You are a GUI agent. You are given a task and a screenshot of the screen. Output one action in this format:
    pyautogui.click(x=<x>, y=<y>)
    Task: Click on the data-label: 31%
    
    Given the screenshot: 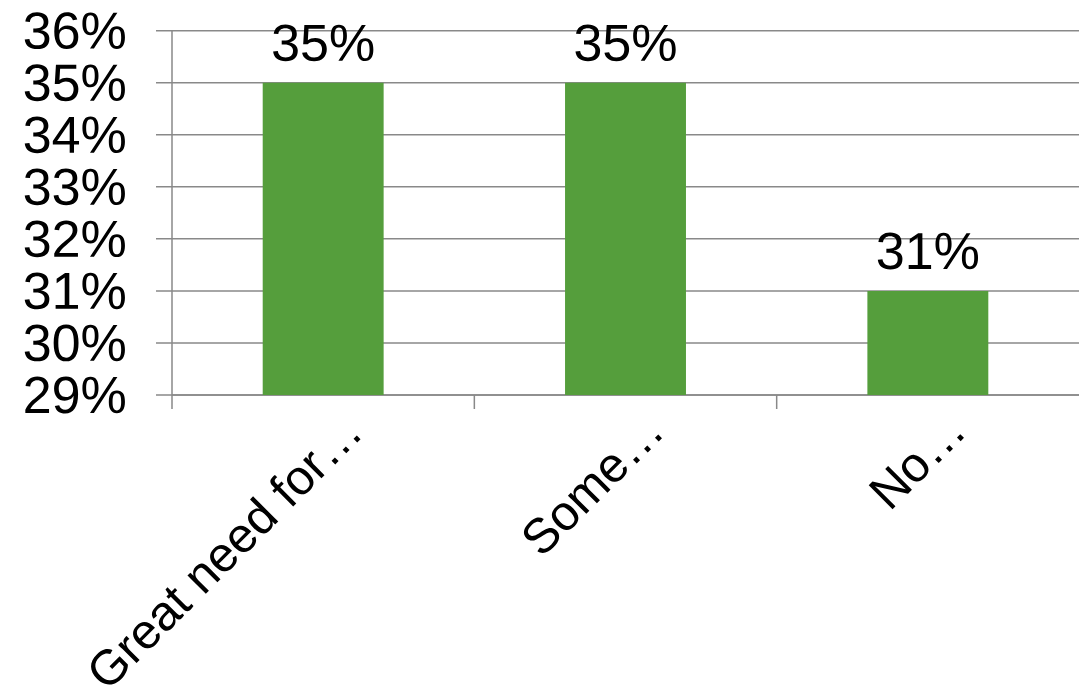 What is the action you would take?
    pyautogui.click(x=928, y=251)
    